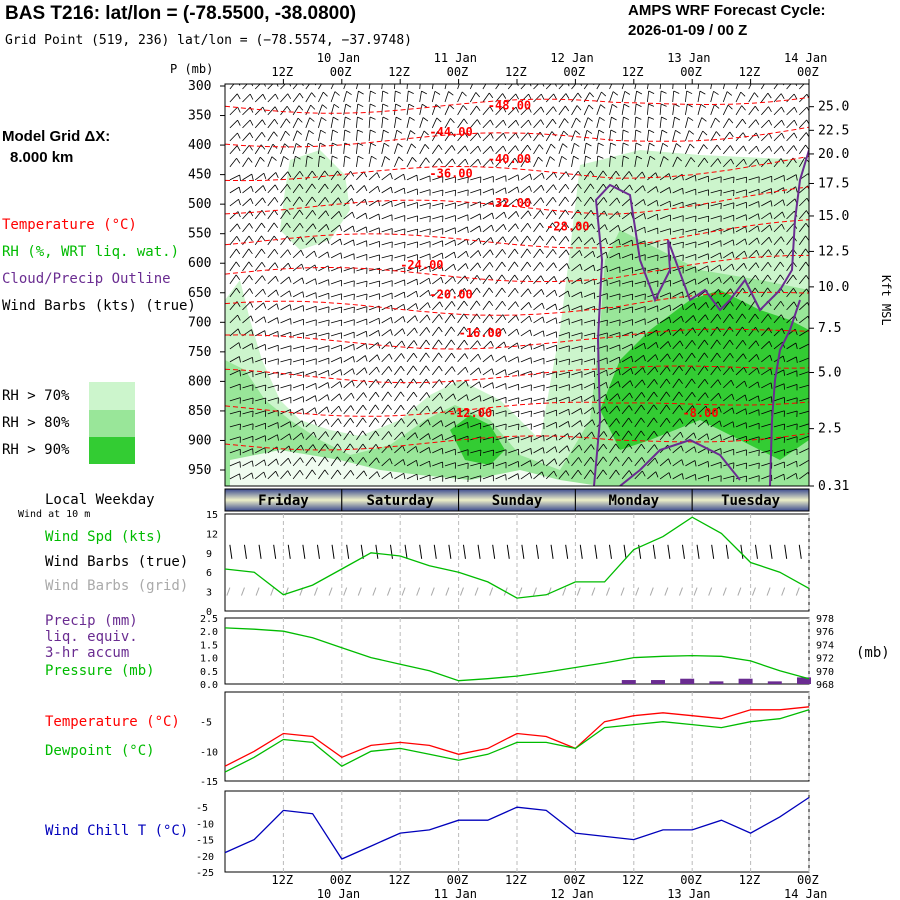  I want to click on cloud-outline, so click(701, 317).